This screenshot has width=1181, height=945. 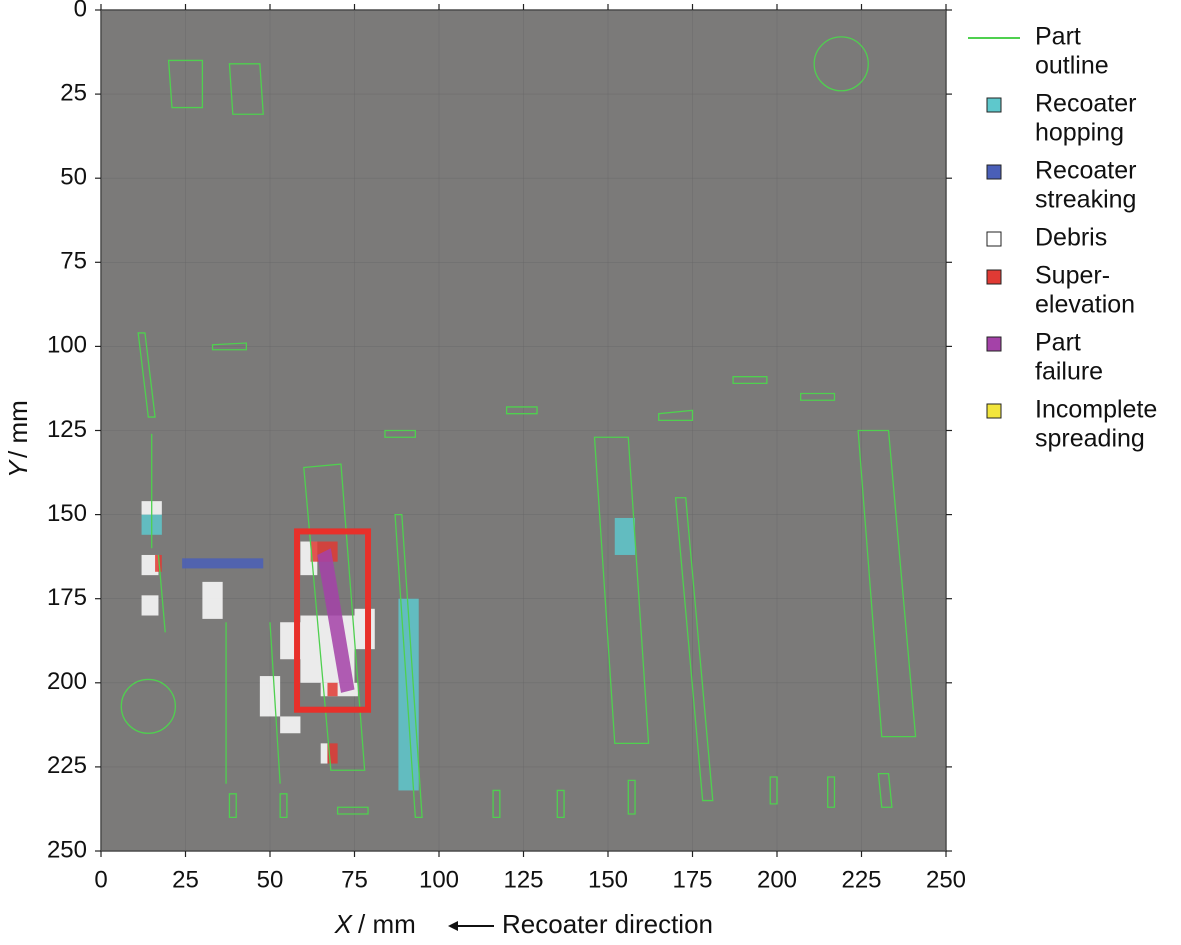 I want to click on x-tick-label: 125, so click(x=523, y=879).